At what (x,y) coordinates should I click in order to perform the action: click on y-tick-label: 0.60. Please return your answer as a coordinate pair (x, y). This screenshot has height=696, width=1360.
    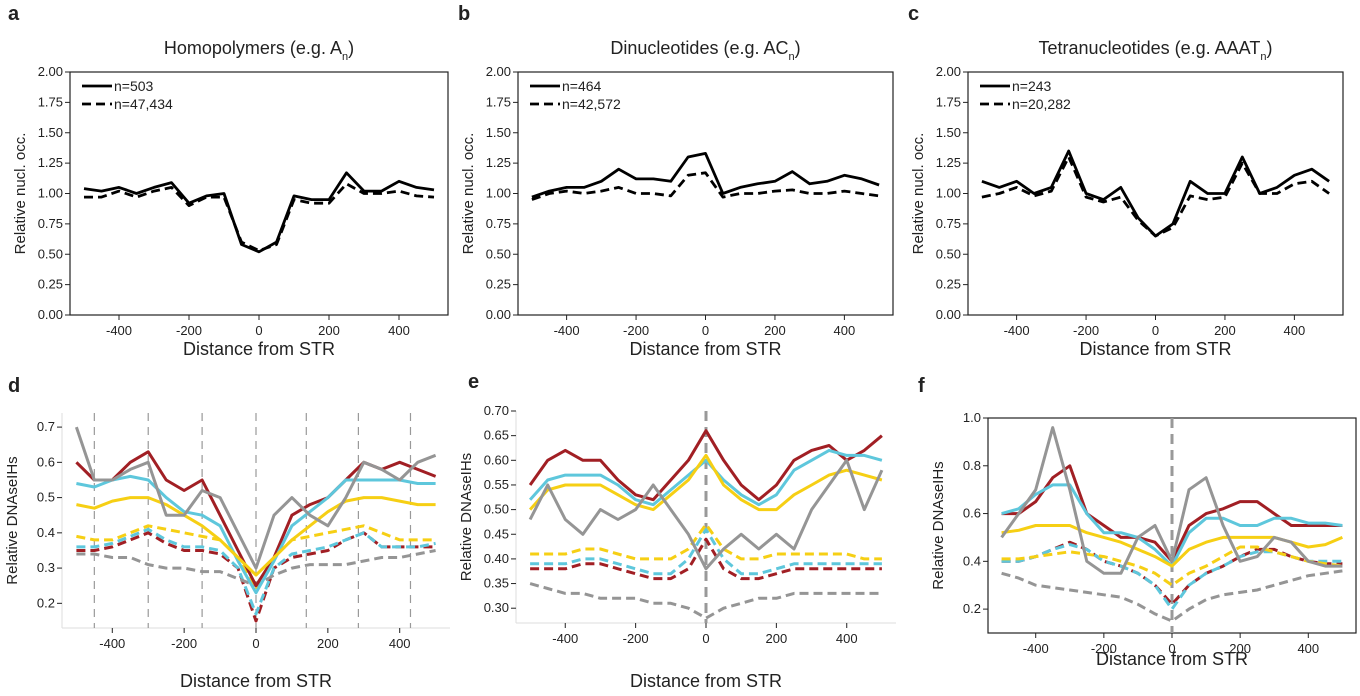
    Looking at the image, I should click on (496, 459).